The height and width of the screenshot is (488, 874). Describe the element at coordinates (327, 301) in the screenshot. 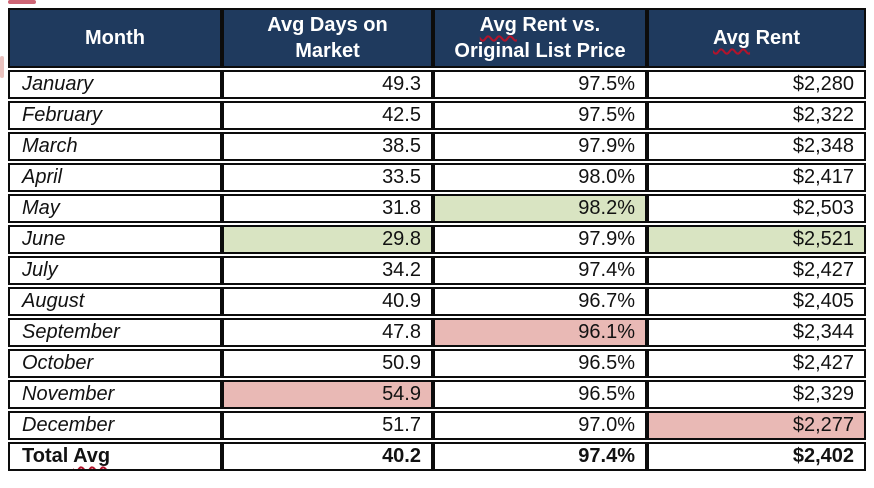

I see `avg-days-on-market-cell: 40.9` at that location.